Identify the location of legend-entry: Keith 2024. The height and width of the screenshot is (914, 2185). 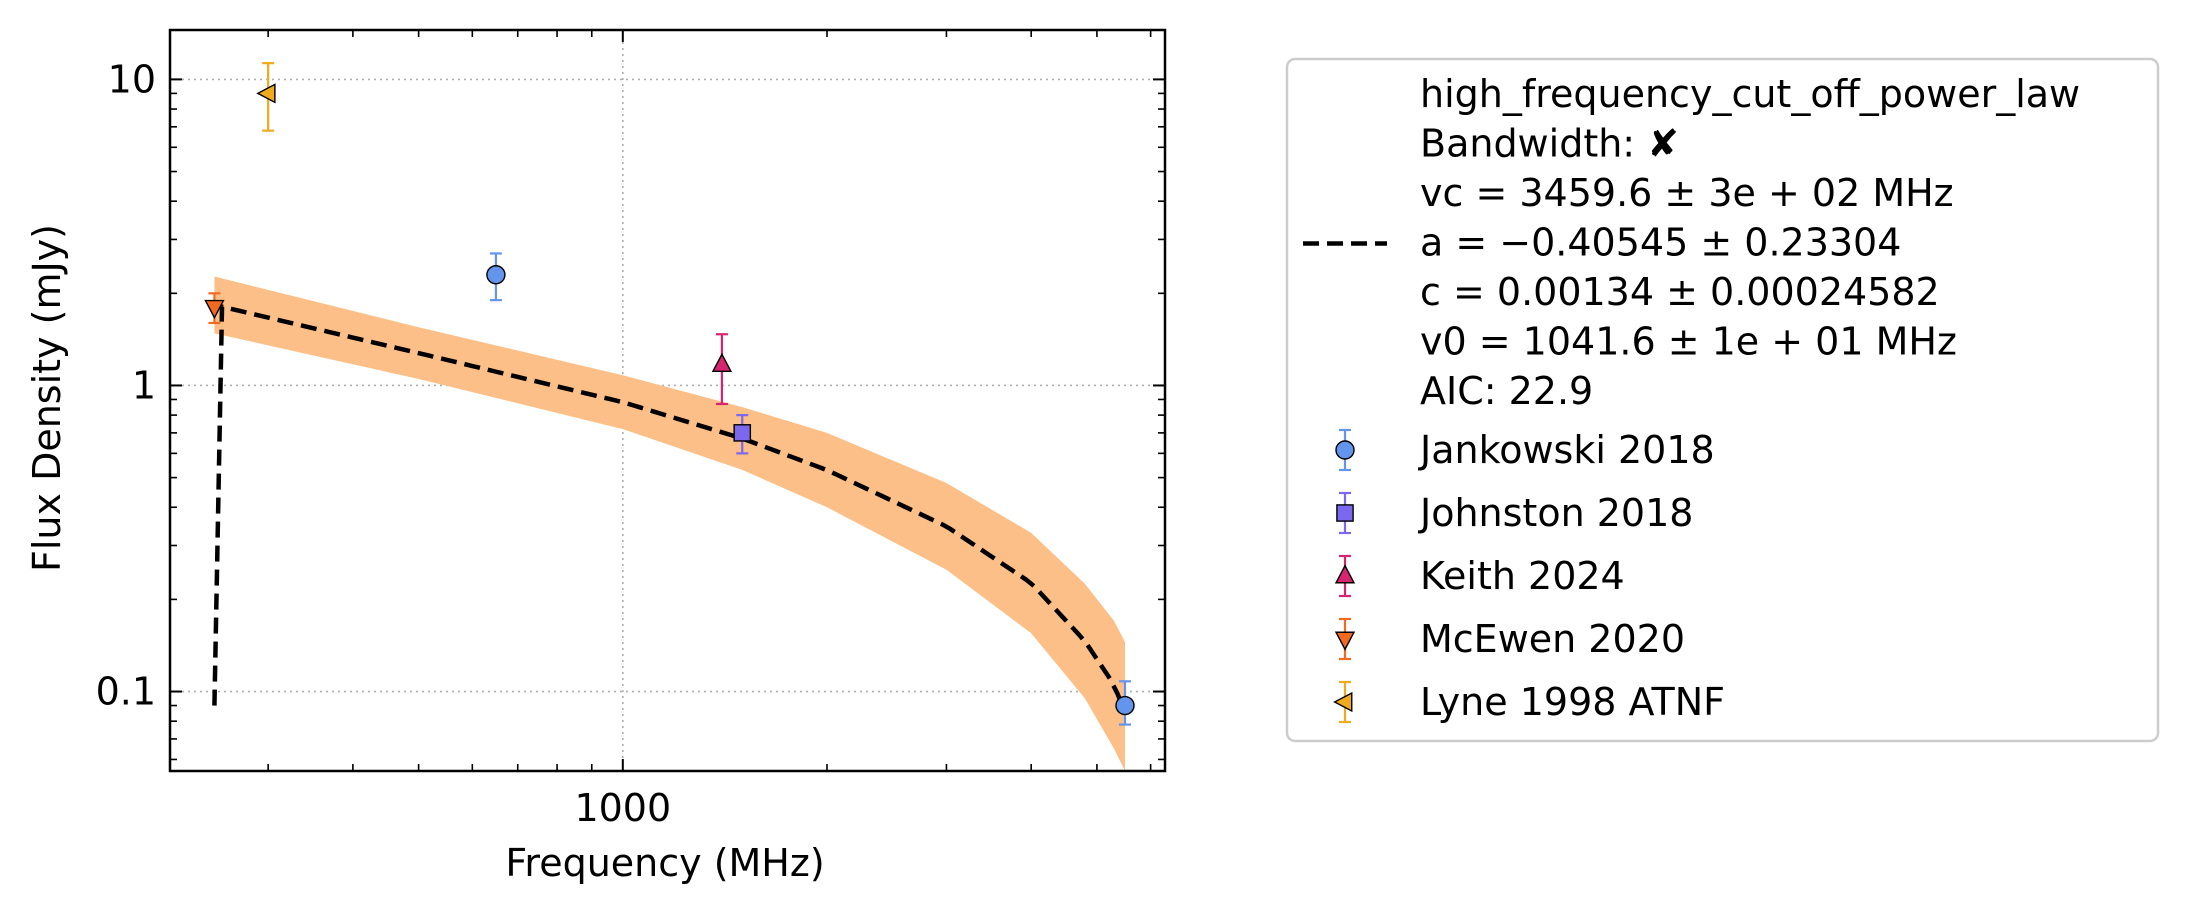
(1479, 576).